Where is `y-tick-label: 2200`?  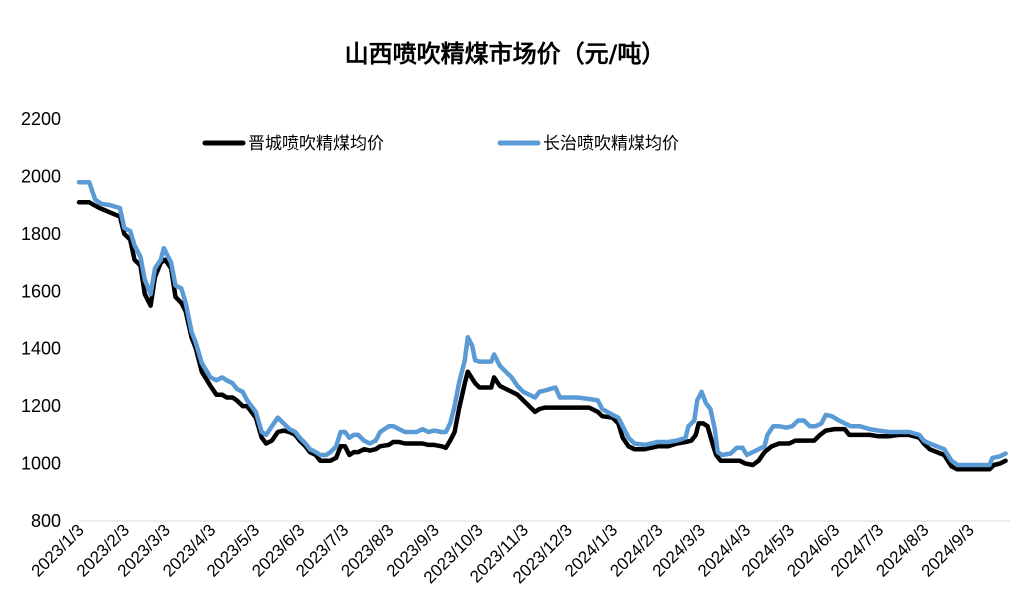 y-tick-label: 2200 is located at coordinates (41, 119).